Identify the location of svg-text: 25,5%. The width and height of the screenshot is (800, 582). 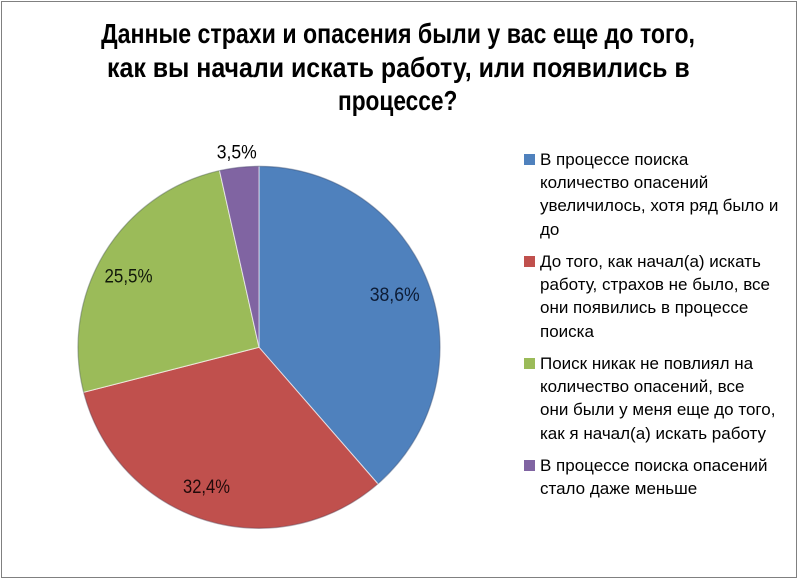
(129, 276).